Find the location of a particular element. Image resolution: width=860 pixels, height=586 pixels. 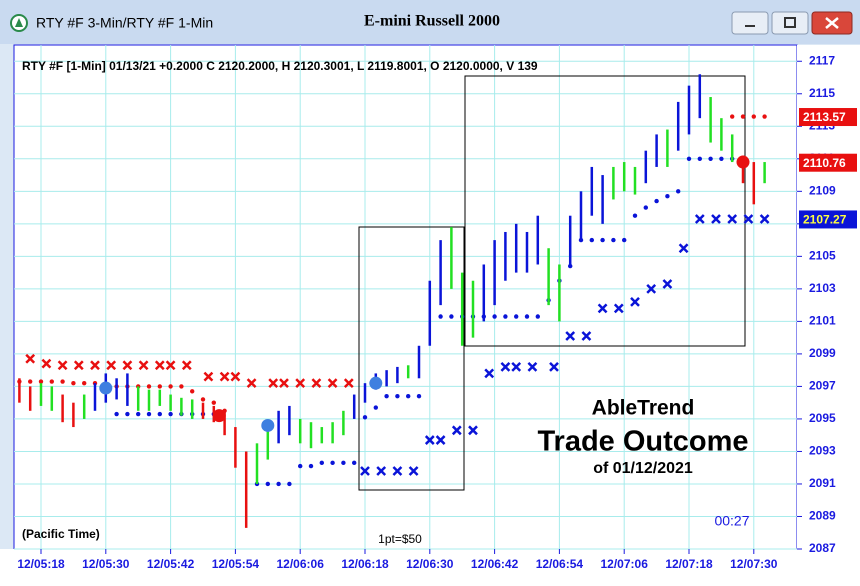

x-tick-label: 12/05:42 is located at coordinates (171, 564).